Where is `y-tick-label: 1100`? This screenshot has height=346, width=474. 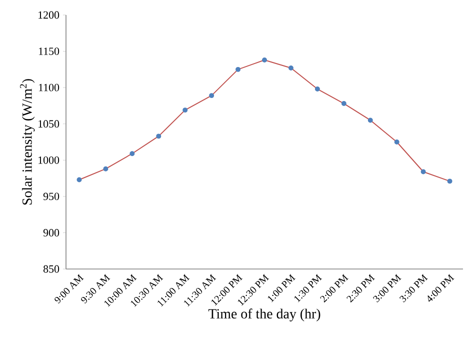
y-tick-label: 1100 is located at coordinates (49, 88).